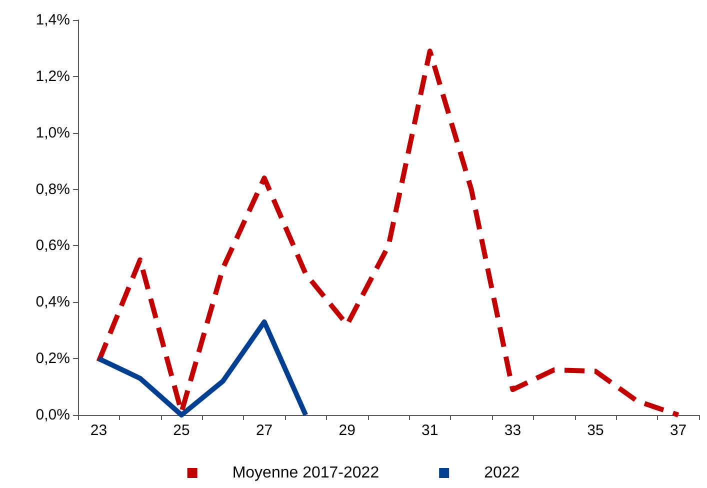  I want to click on y-tick-label: 0,8%, so click(53, 189).